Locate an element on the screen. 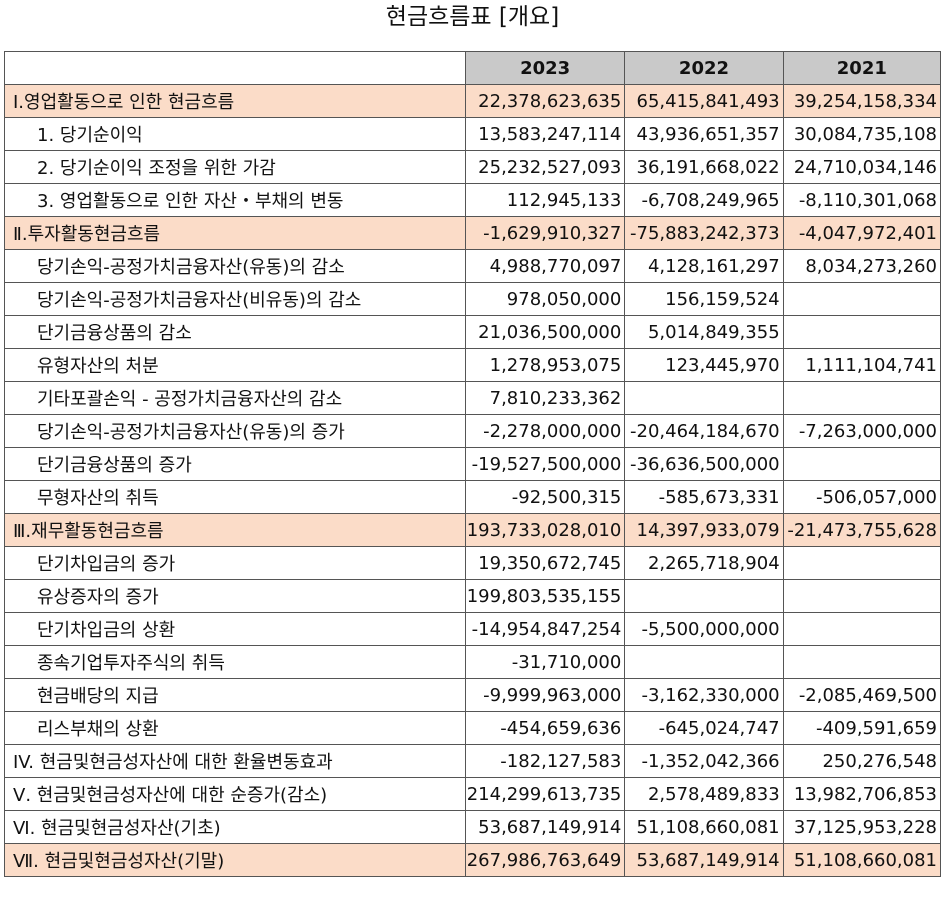 Image resolution: width=945 pixels, height=906 pixels. table-row: 단기금융상품의 증가 -19,527,500,000 -36,636,500,000 is located at coordinates (473, 464).